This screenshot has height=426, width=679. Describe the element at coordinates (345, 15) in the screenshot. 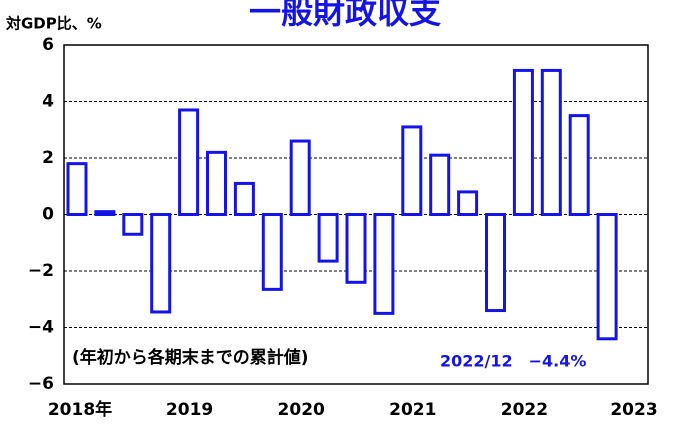

I see `chart-title: 一般財政収支` at that location.